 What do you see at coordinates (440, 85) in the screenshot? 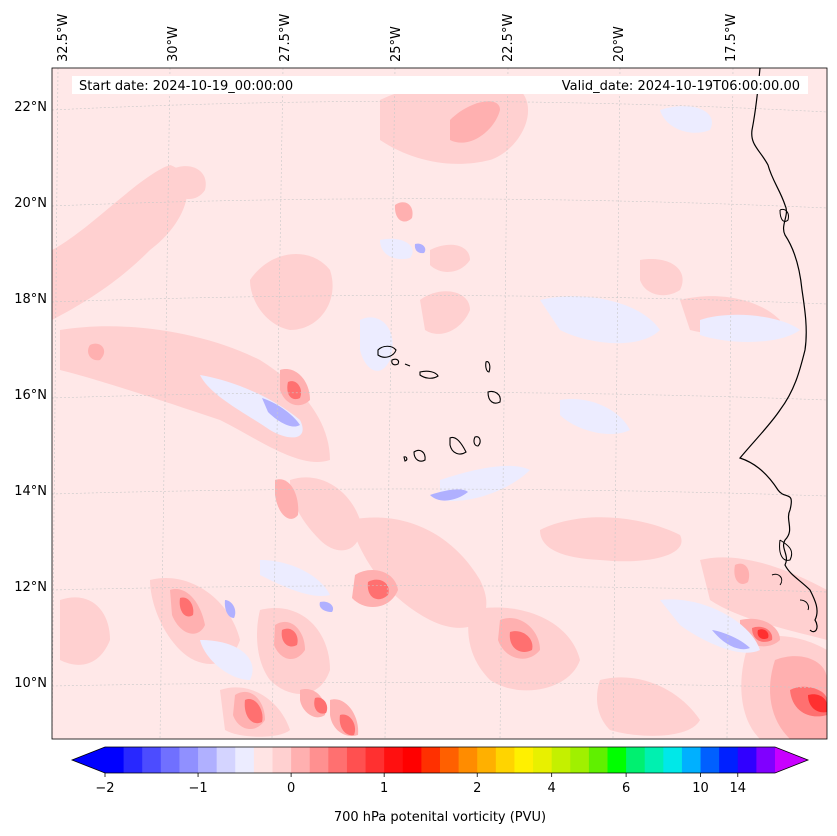
I see `header-band` at bounding box center [440, 85].